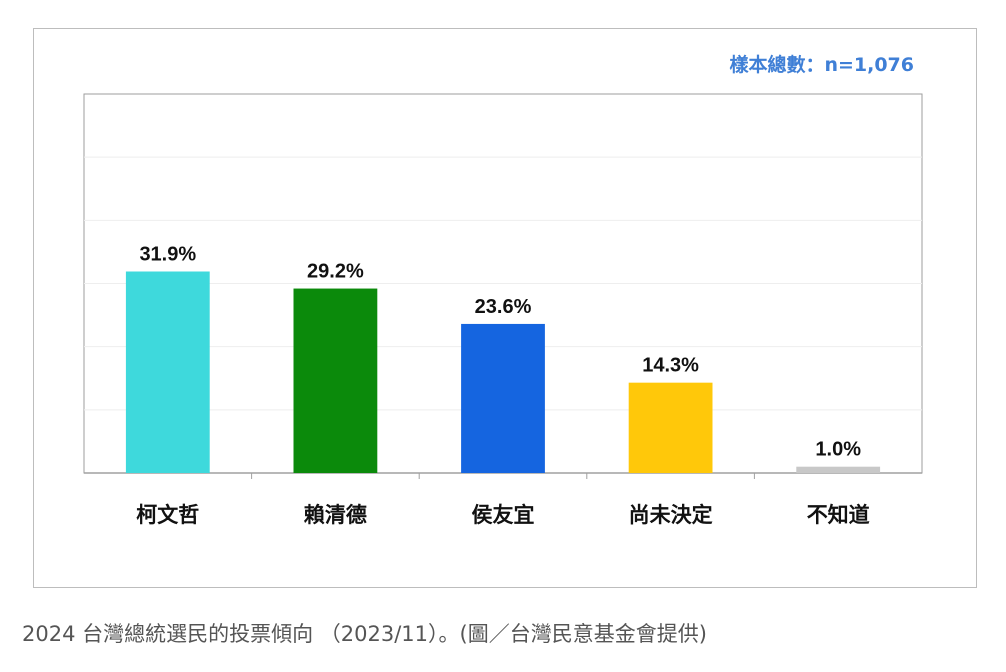 The image size is (1006, 672). Describe the element at coordinates (167, 254) in the screenshot. I see `data-label: 31.9%` at that location.